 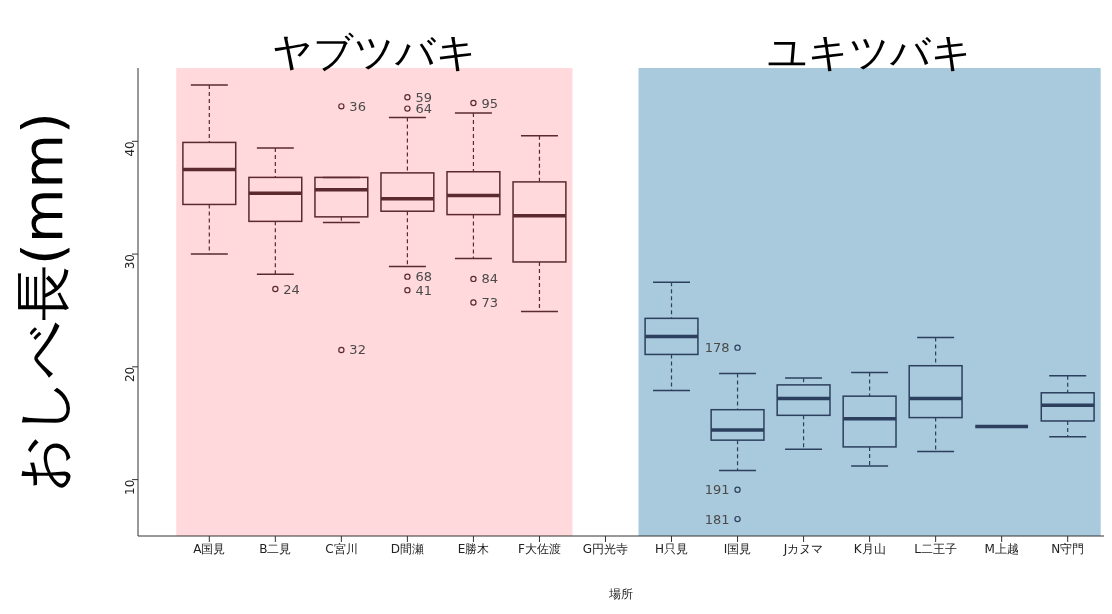 I want to click on band-label: ユキツバキ, so click(x=870, y=52).